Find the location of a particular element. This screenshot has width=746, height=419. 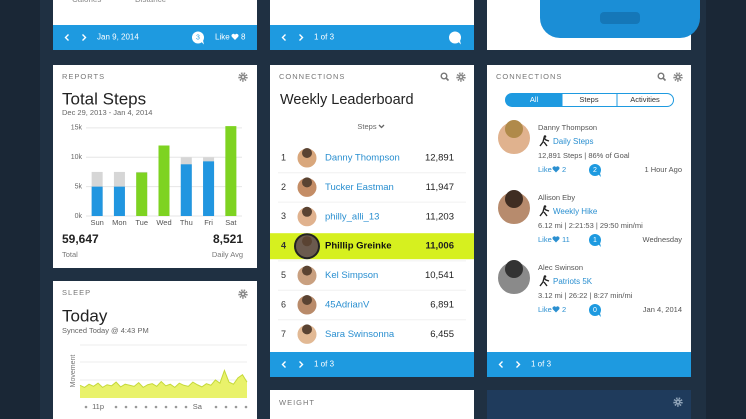

member-name: 45AdrianV is located at coordinates (347, 305).